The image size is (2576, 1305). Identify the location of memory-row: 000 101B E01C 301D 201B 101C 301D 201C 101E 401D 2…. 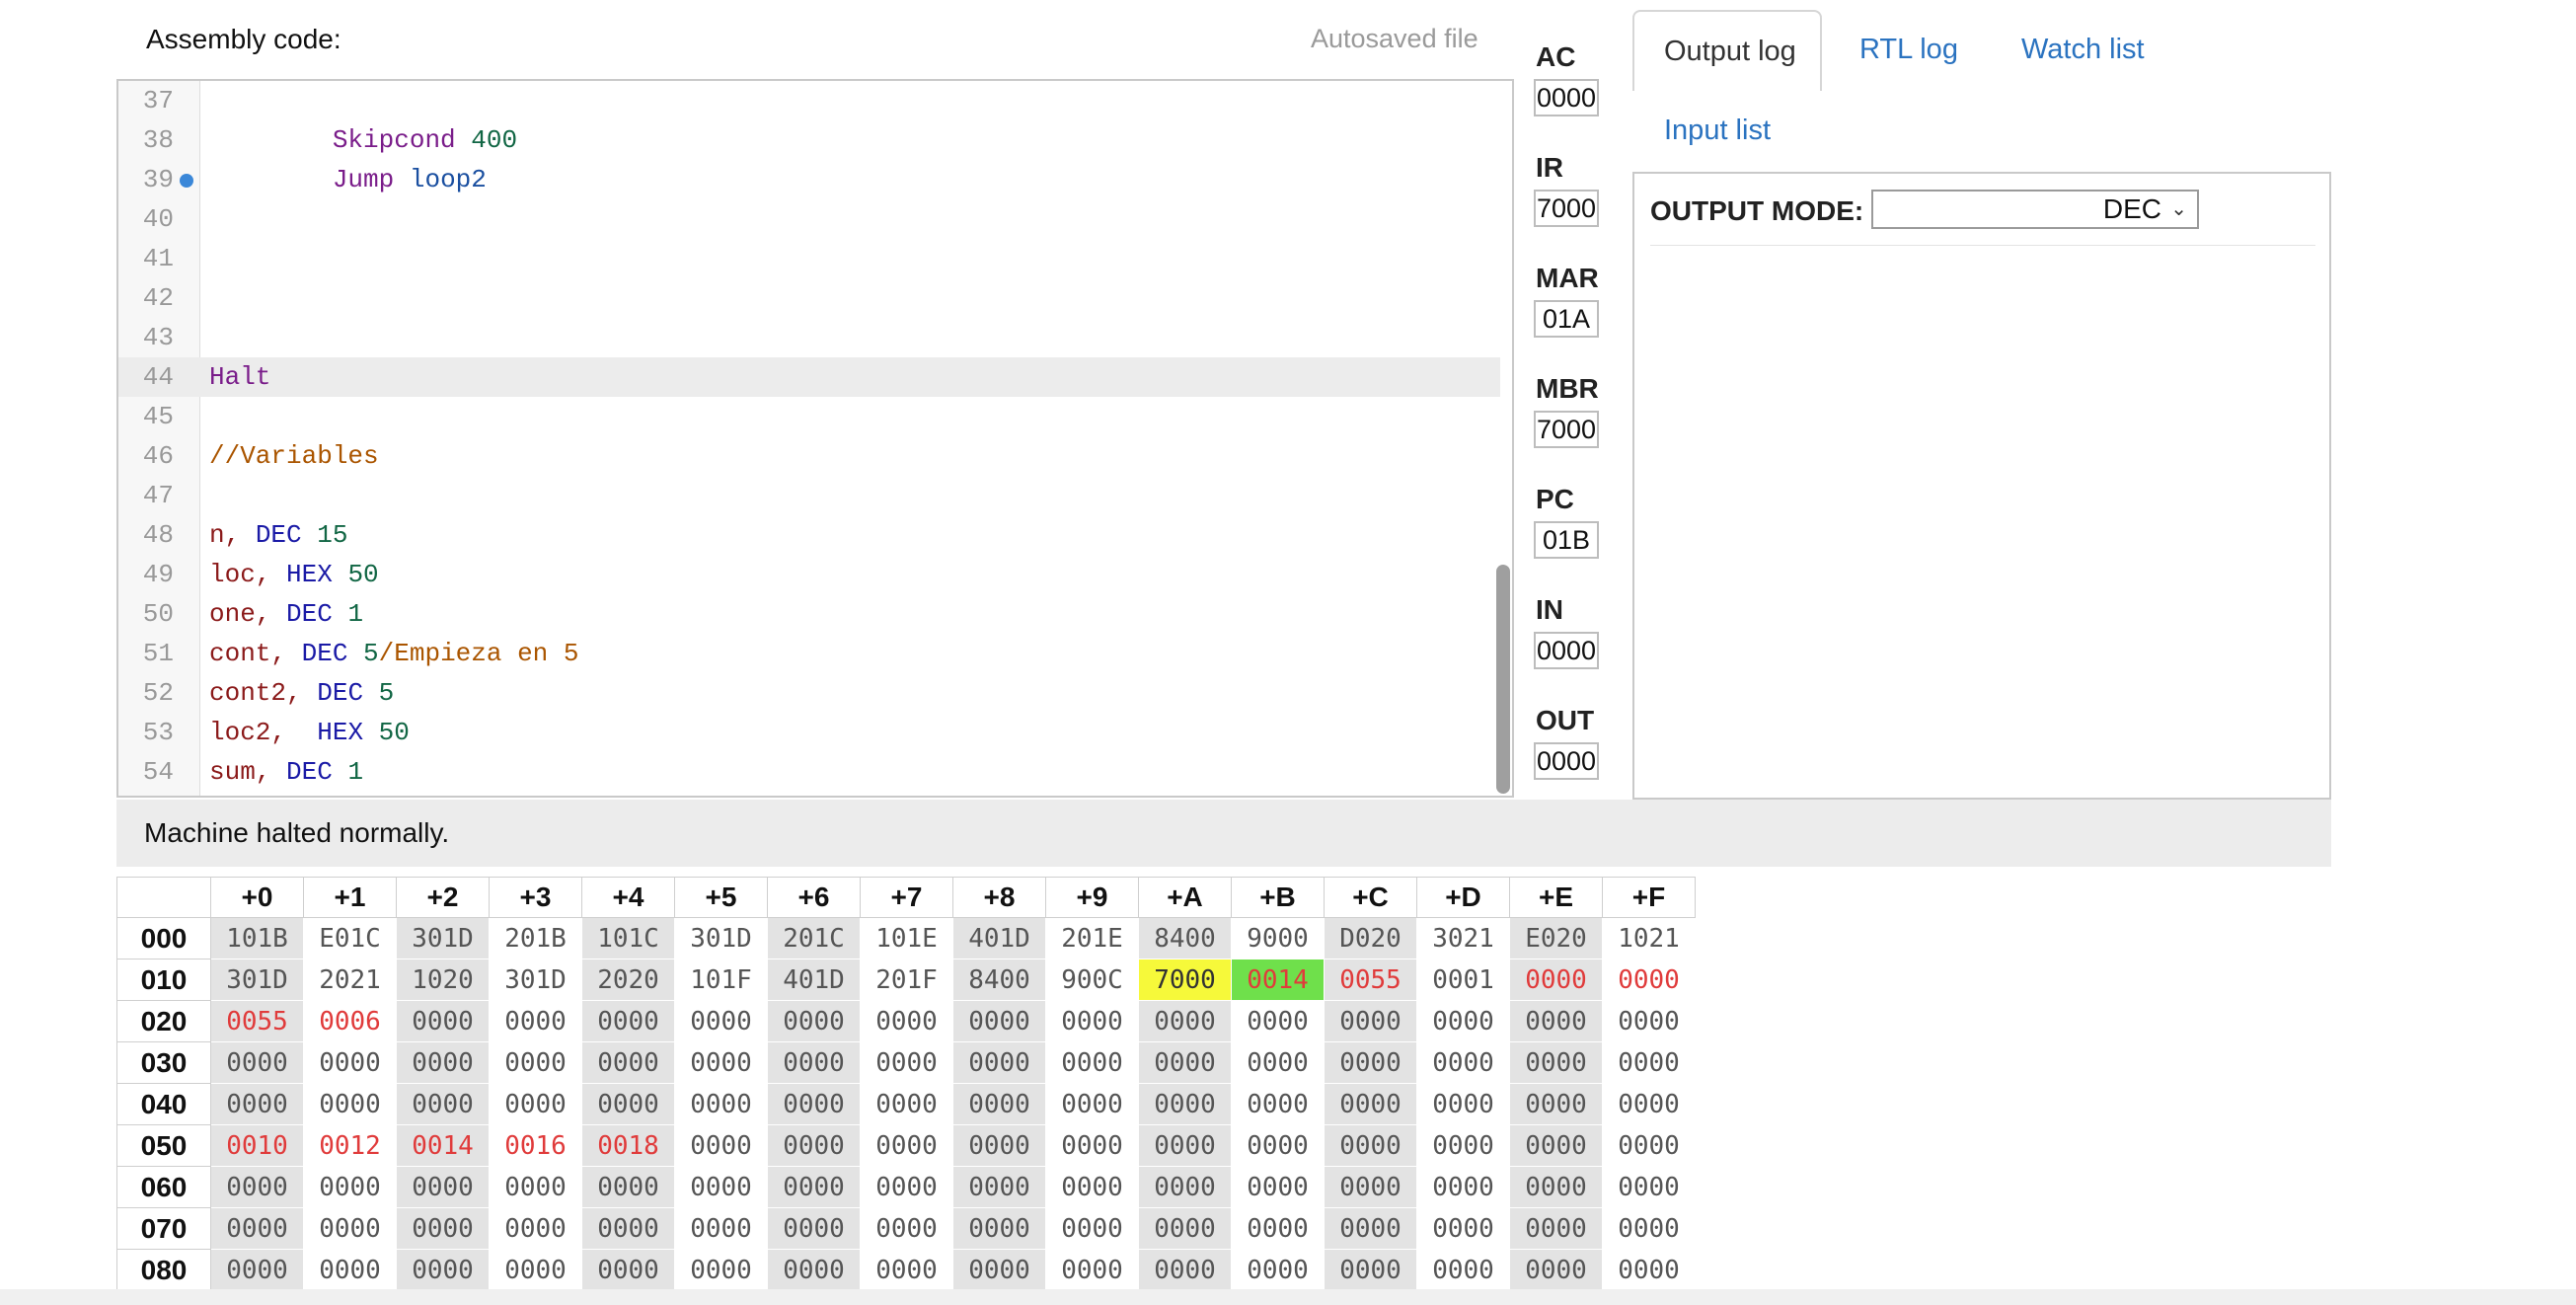
(906, 938).